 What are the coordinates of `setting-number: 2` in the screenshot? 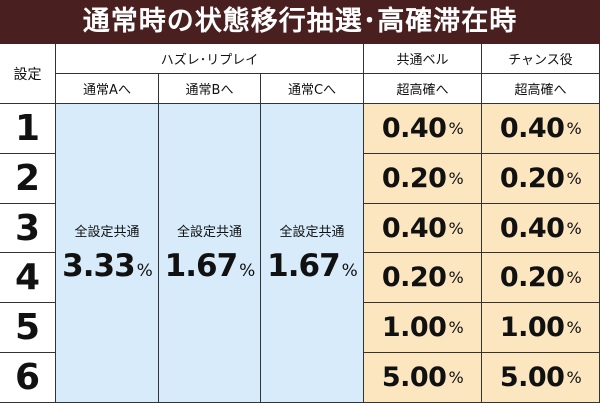 It's located at (28, 178).